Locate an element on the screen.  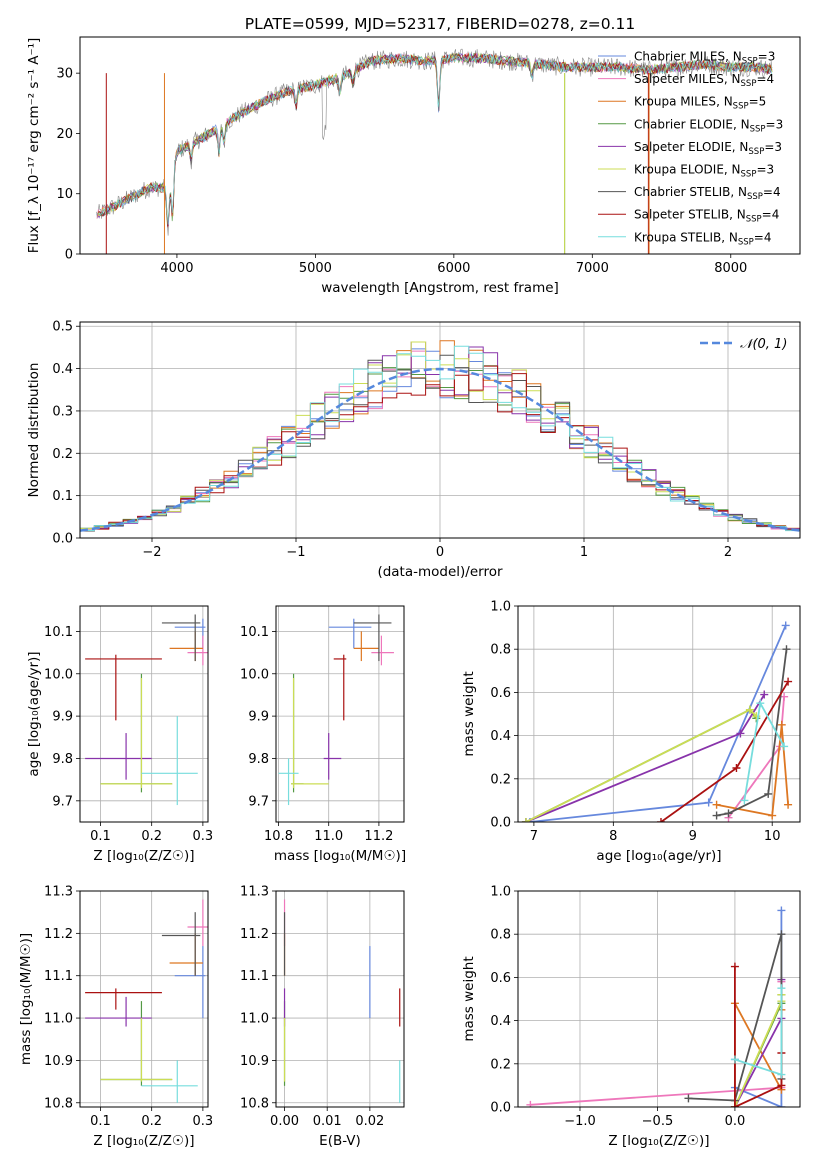
legend-label: Salpeter ELODIE, NSSP=3 is located at coordinates (708, 148).